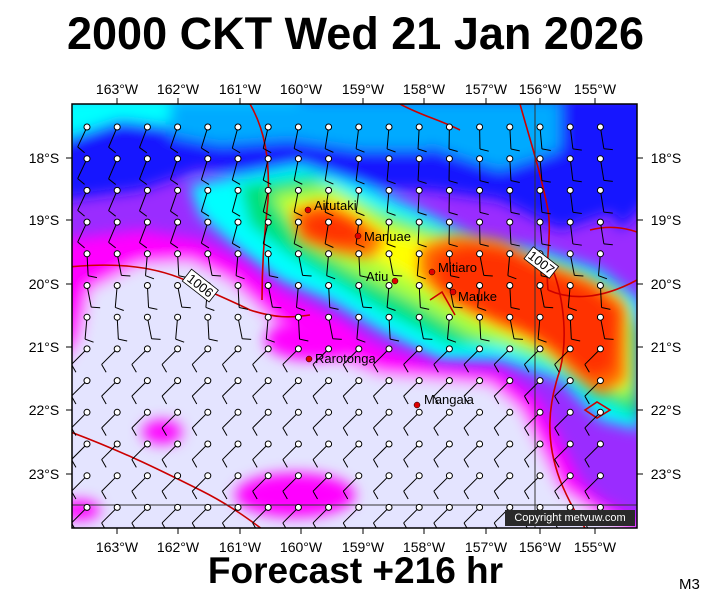 This screenshot has width=711, height=600. Describe the element at coordinates (335, 205) in the screenshot. I see `place-label-aitutaki: Aitutaki` at that location.